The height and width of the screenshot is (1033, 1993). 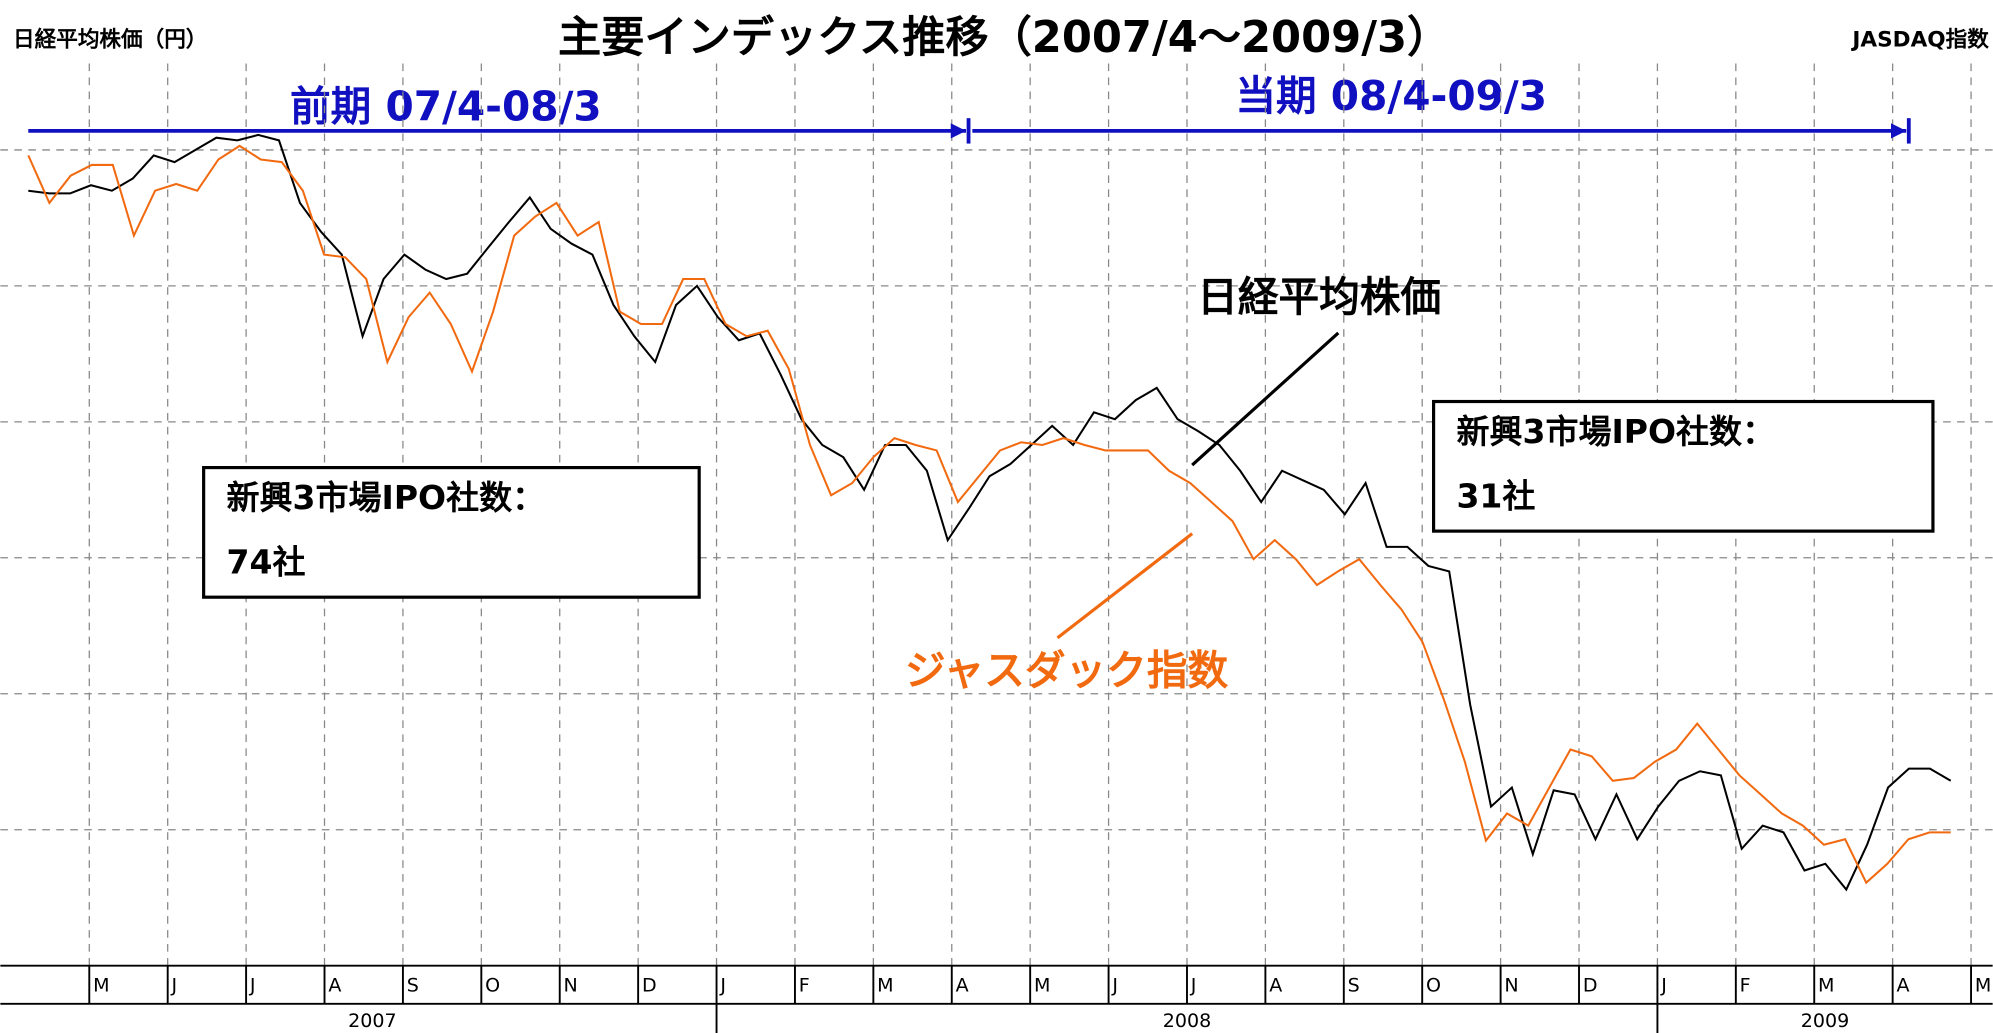 I want to click on year-label: 2009, so click(x=1825, y=1021).